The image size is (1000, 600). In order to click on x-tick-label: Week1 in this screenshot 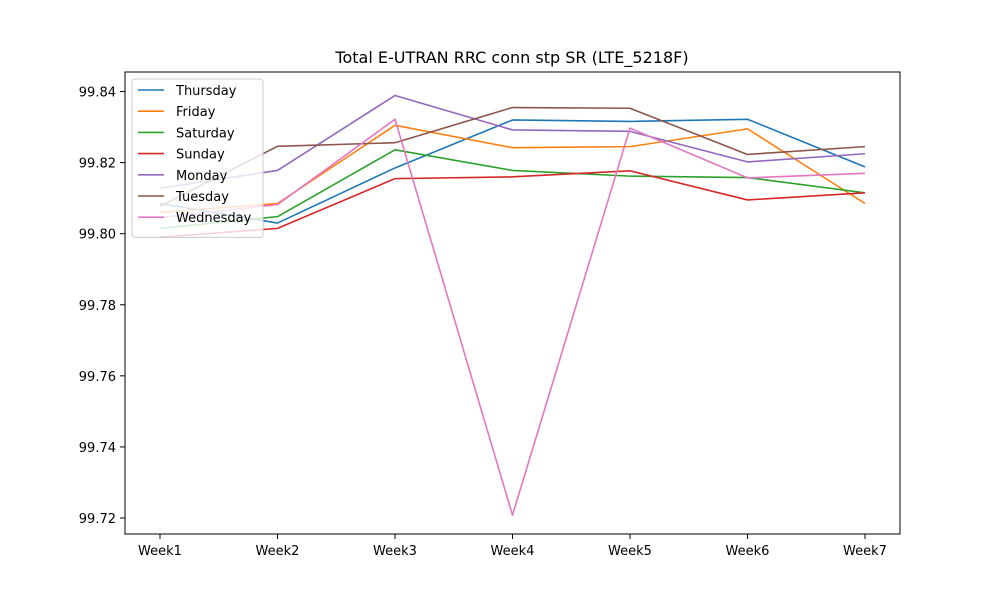, I will do `click(160, 551)`.